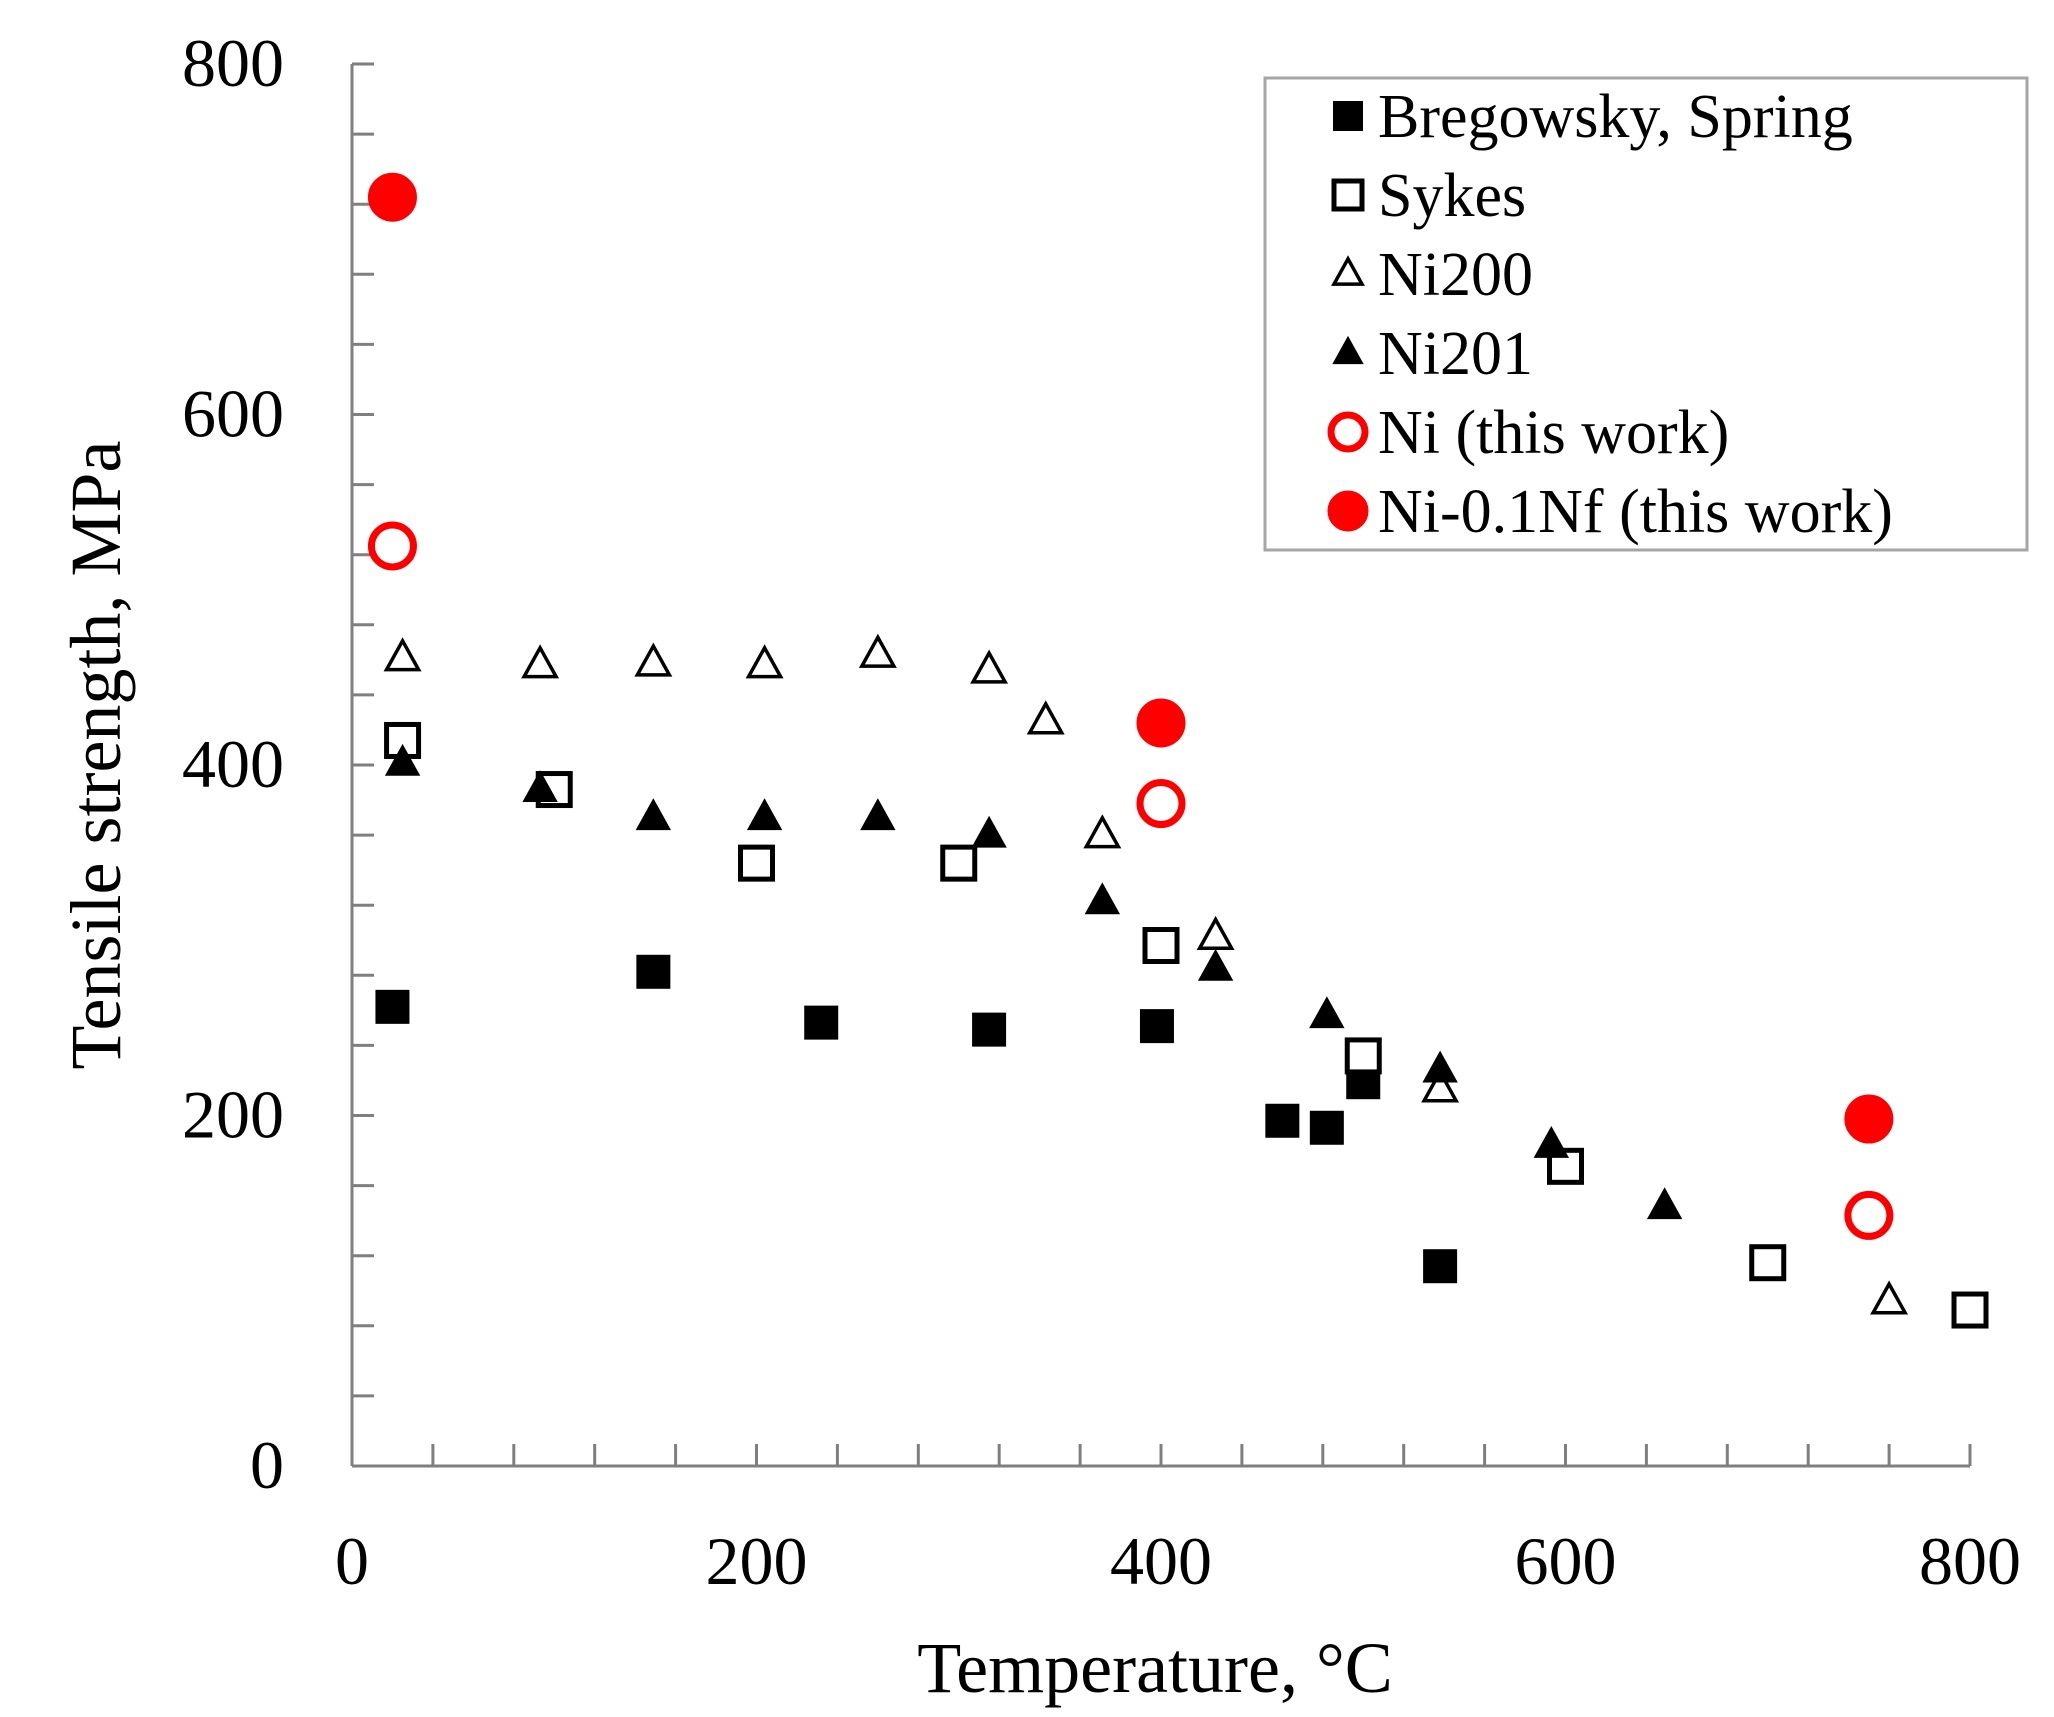  I want to click on legend-entry: Ni (this work), so click(1528, 433).